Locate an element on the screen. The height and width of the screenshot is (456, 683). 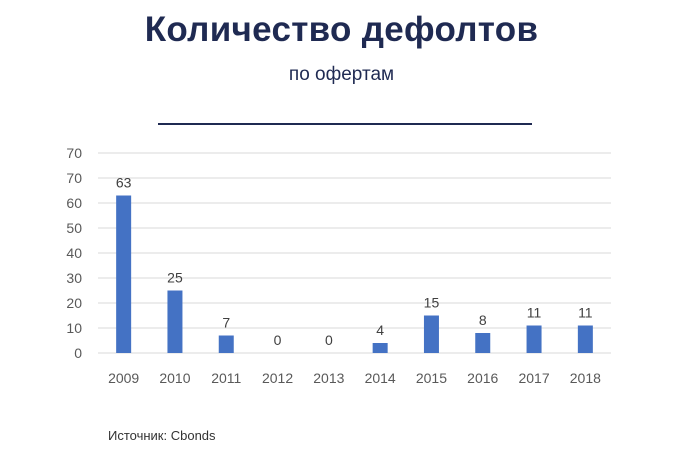
data-label-2011: 7 is located at coordinates (226, 323).